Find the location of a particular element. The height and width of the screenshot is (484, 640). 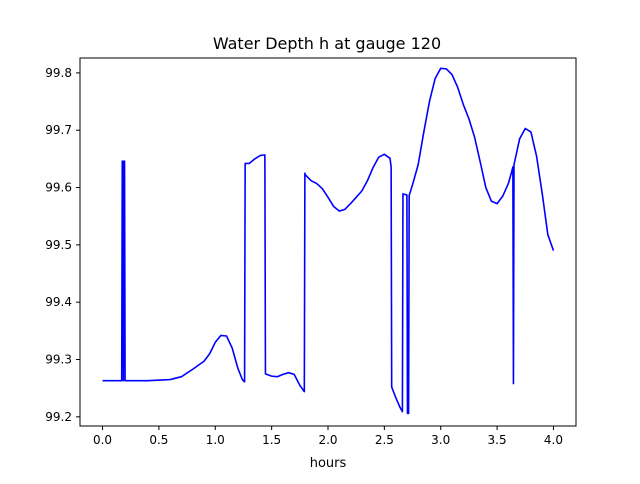

x-tick-label: 4.0 is located at coordinates (553, 440).